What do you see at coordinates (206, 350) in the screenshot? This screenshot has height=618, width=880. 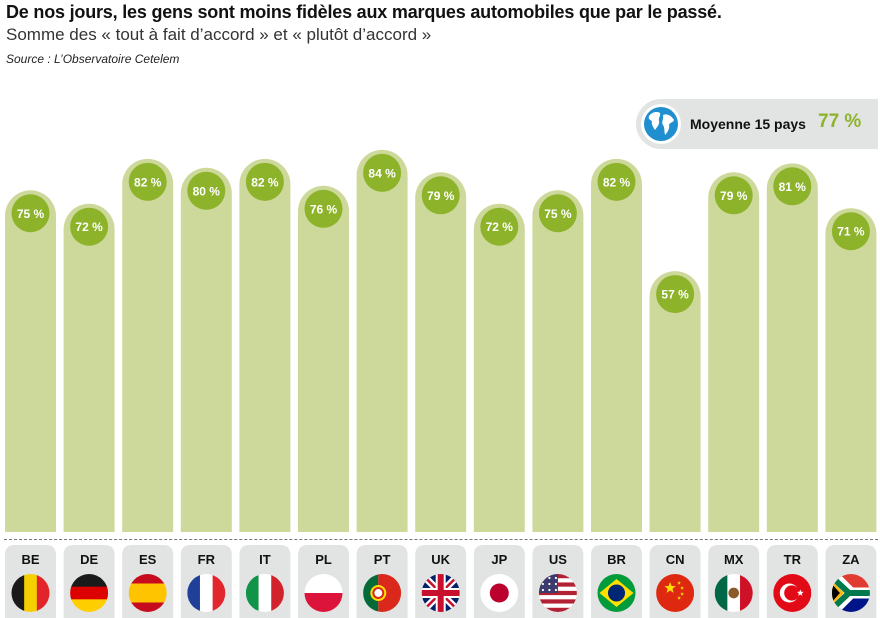 I see `bar-fr` at bounding box center [206, 350].